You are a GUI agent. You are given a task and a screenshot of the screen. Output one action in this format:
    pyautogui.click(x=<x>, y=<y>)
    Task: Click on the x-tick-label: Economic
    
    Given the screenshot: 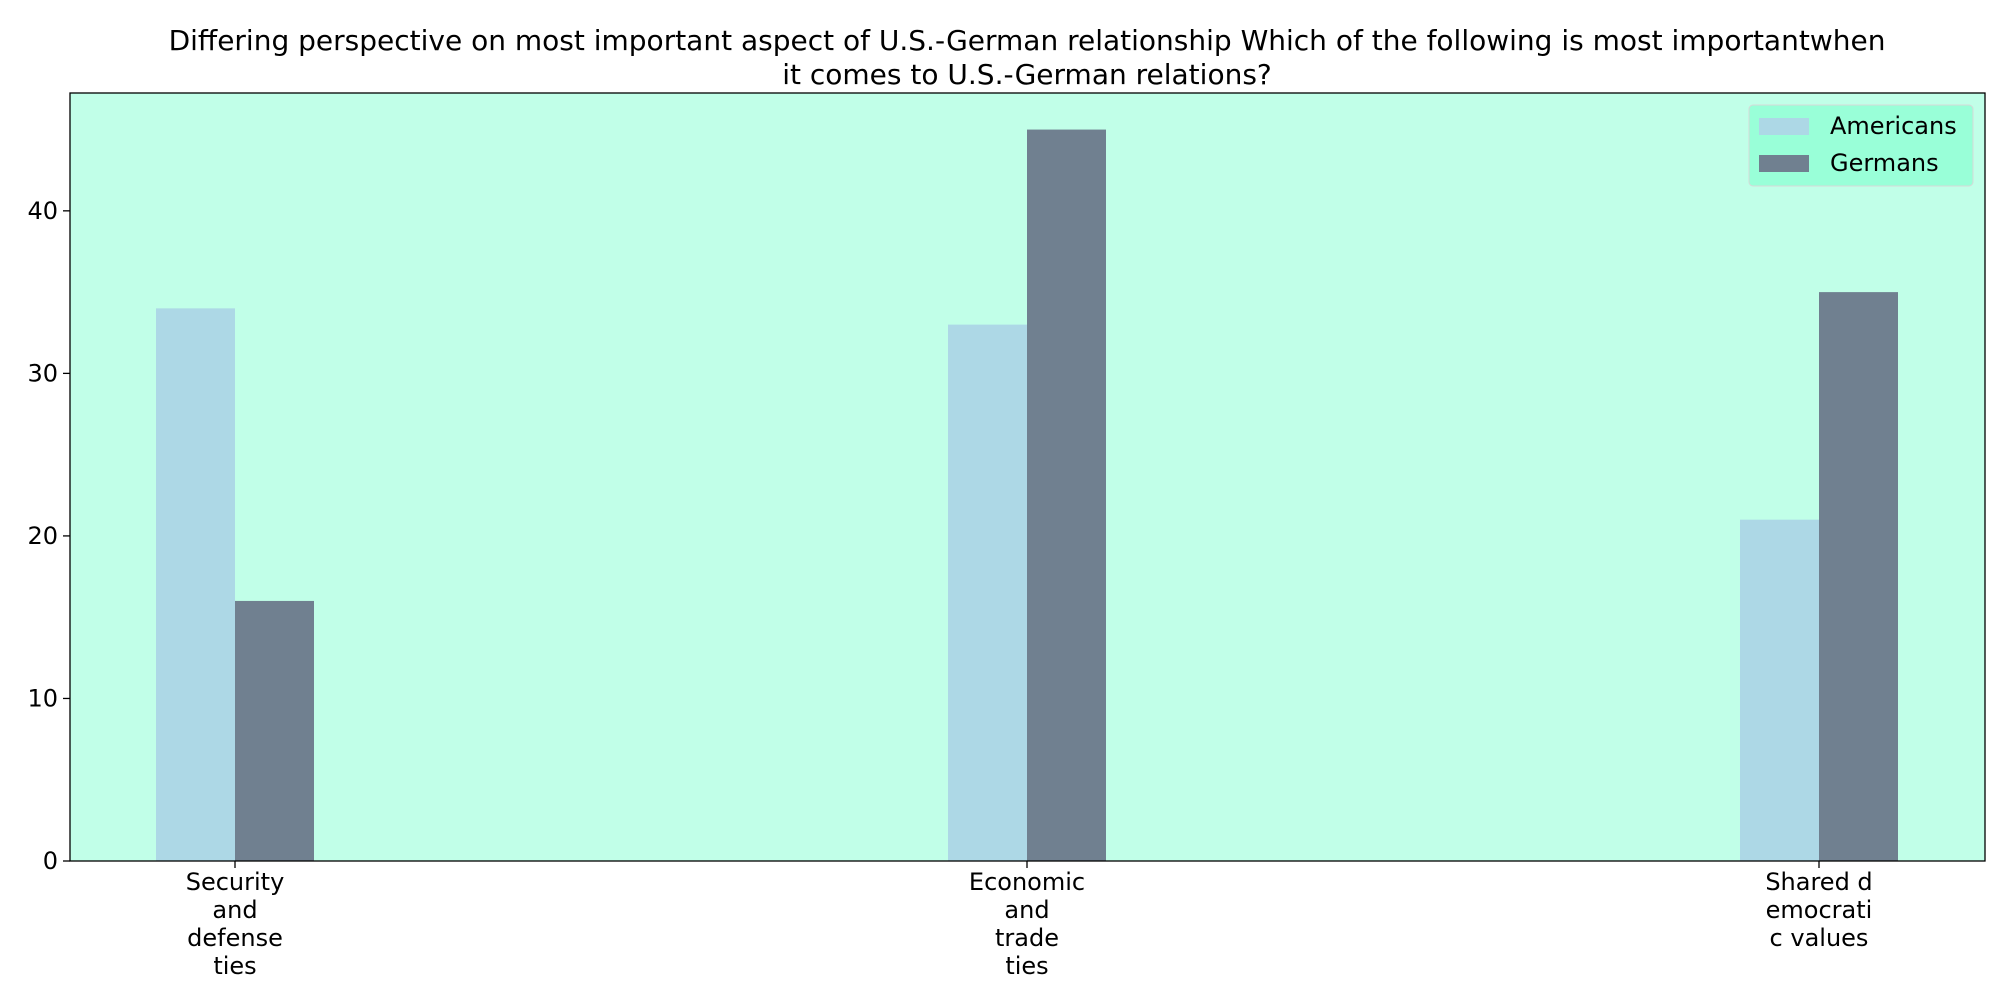 What is the action you would take?
    pyautogui.click(x=1027, y=882)
    